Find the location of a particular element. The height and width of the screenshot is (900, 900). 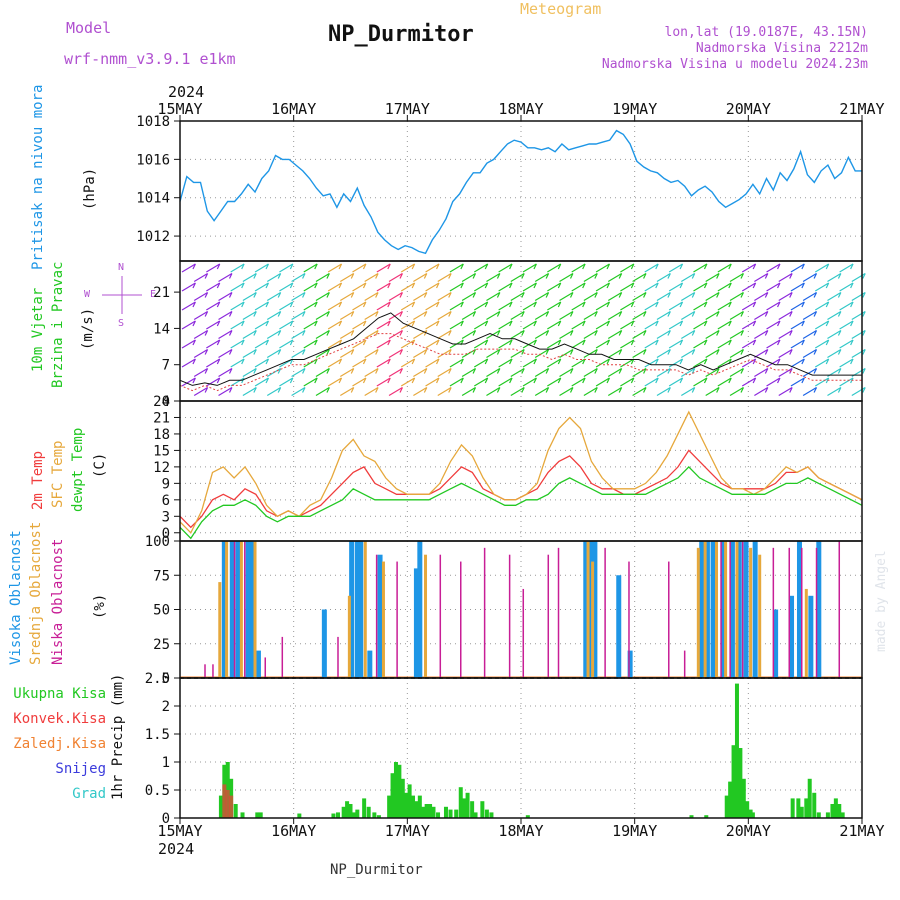

x-tick-top-label: 16MAY is located at coordinates (293, 109).